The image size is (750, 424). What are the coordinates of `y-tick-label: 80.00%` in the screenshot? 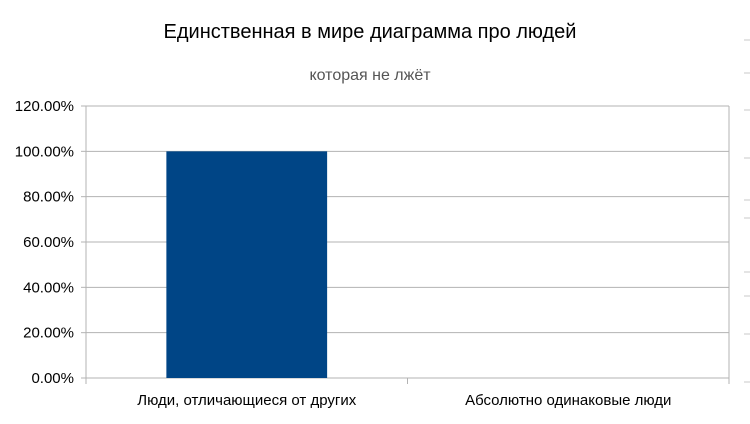 It's located at (48, 197).